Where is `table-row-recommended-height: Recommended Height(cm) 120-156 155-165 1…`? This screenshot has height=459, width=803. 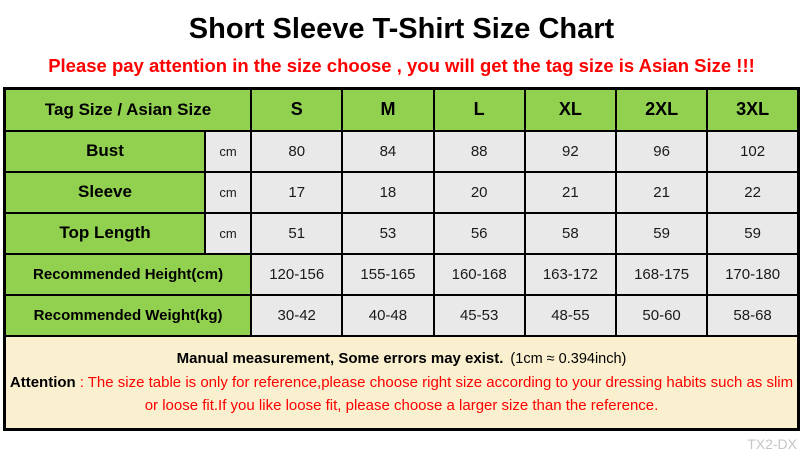
table-row-recommended-height: Recommended Height(cm) 120-156 155-165 1… is located at coordinates (401, 274).